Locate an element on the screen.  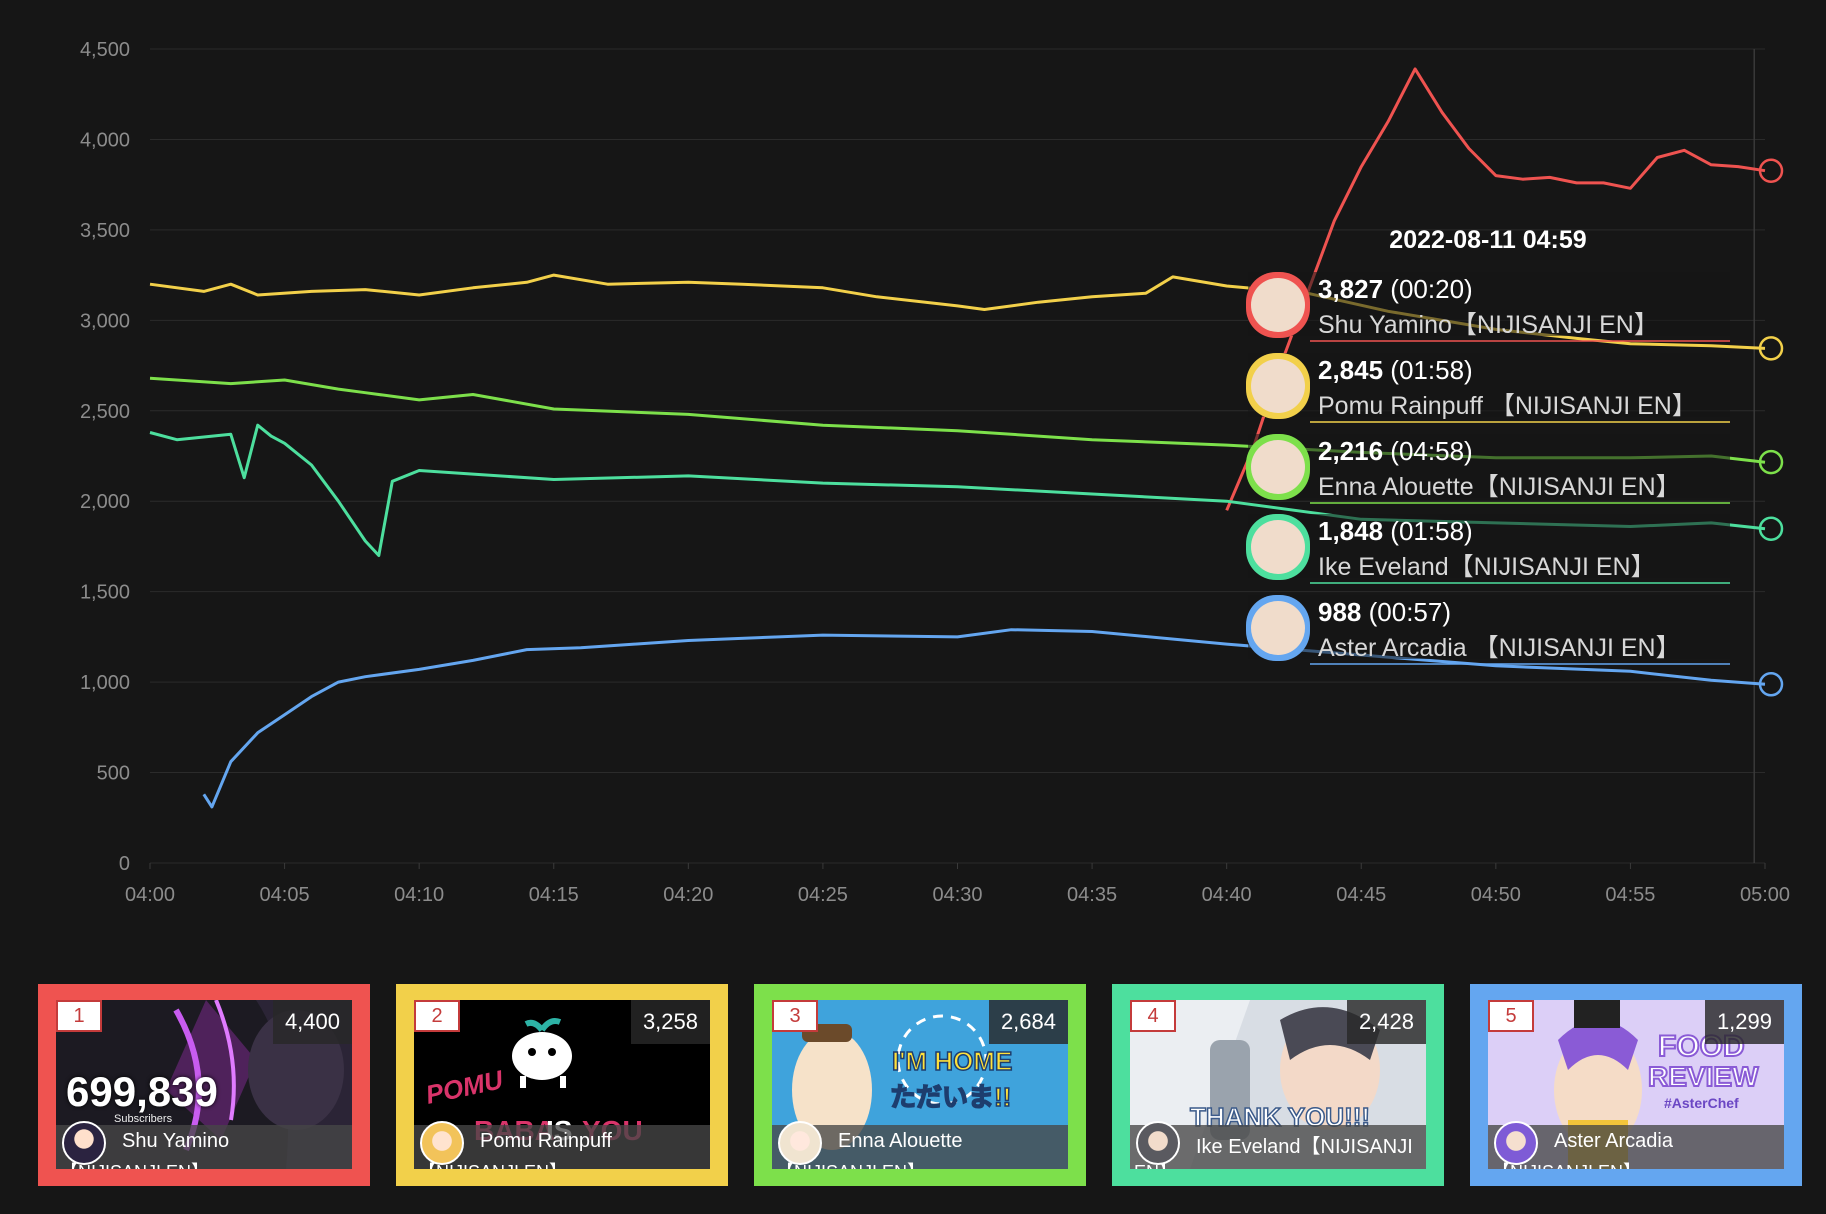
y-tick-label: 0 is located at coordinates (124, 864).